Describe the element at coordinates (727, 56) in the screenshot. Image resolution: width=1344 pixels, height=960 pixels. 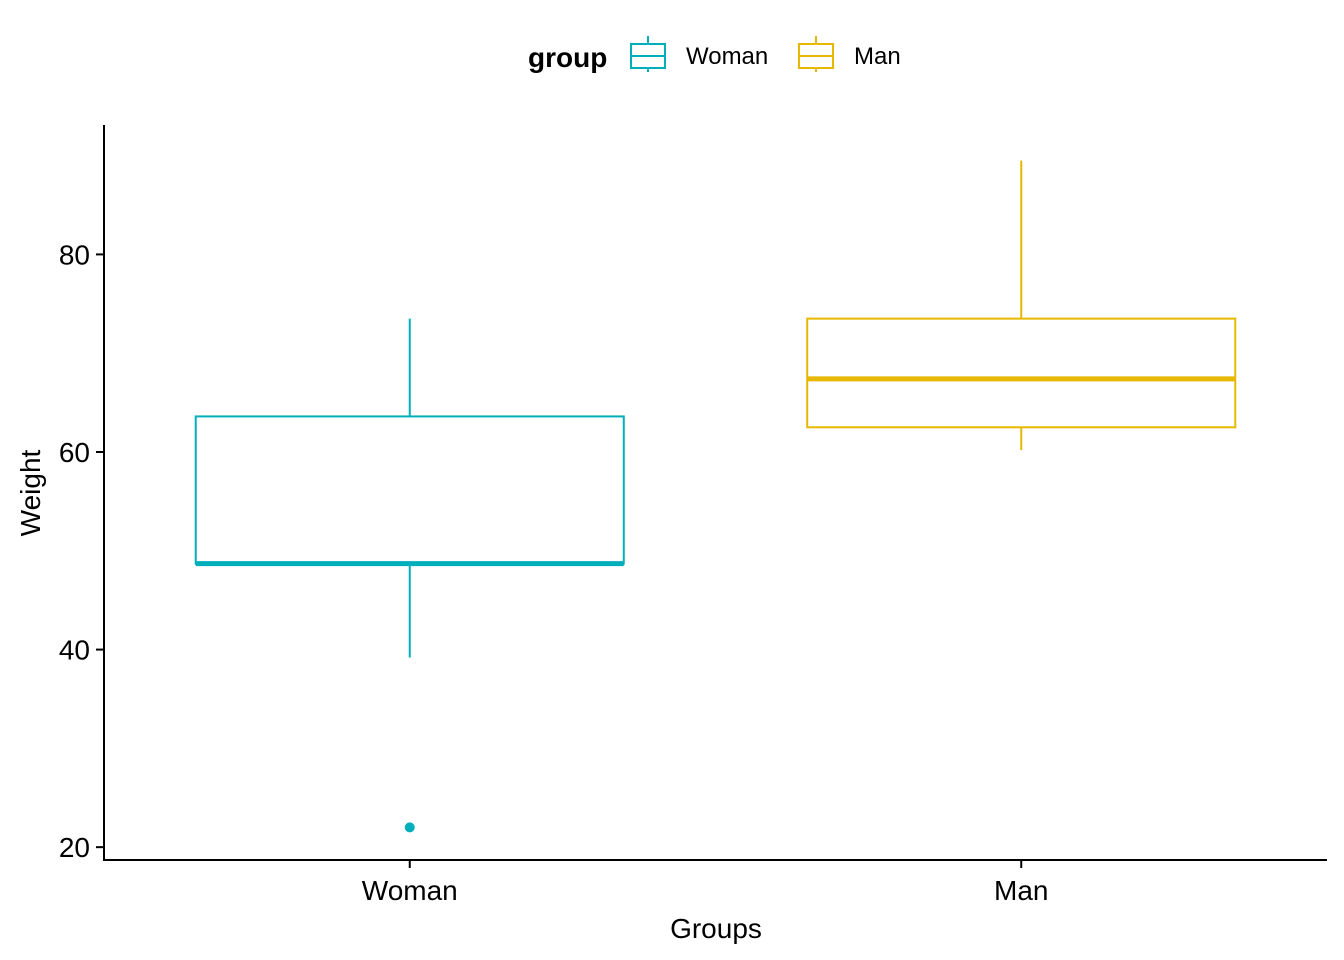
I see `legend-label: Woman` at that location.